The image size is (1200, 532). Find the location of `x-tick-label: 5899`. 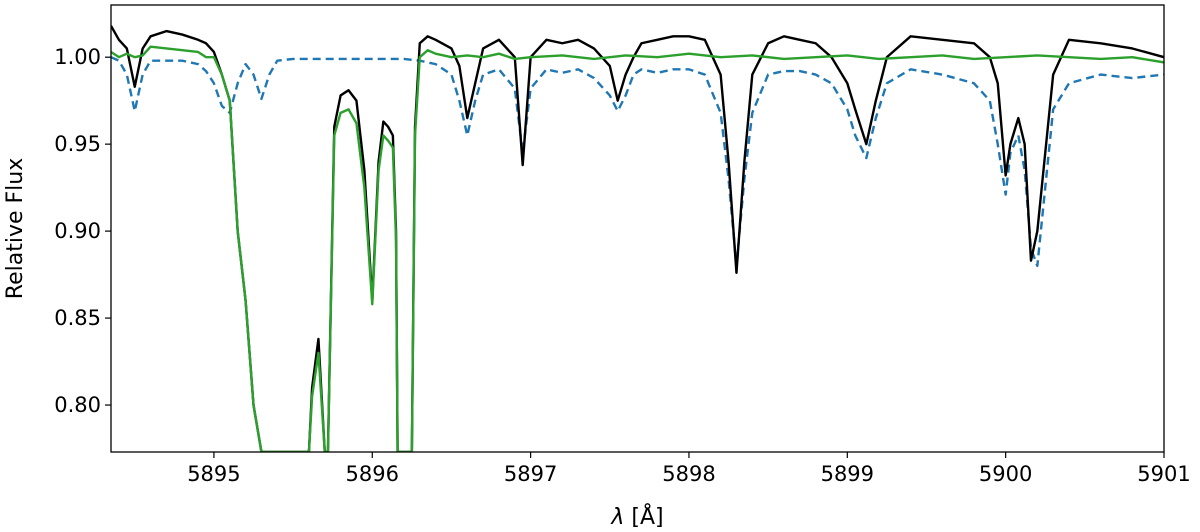

x-tick-label: 5899 is located at coordinates (847, 474).